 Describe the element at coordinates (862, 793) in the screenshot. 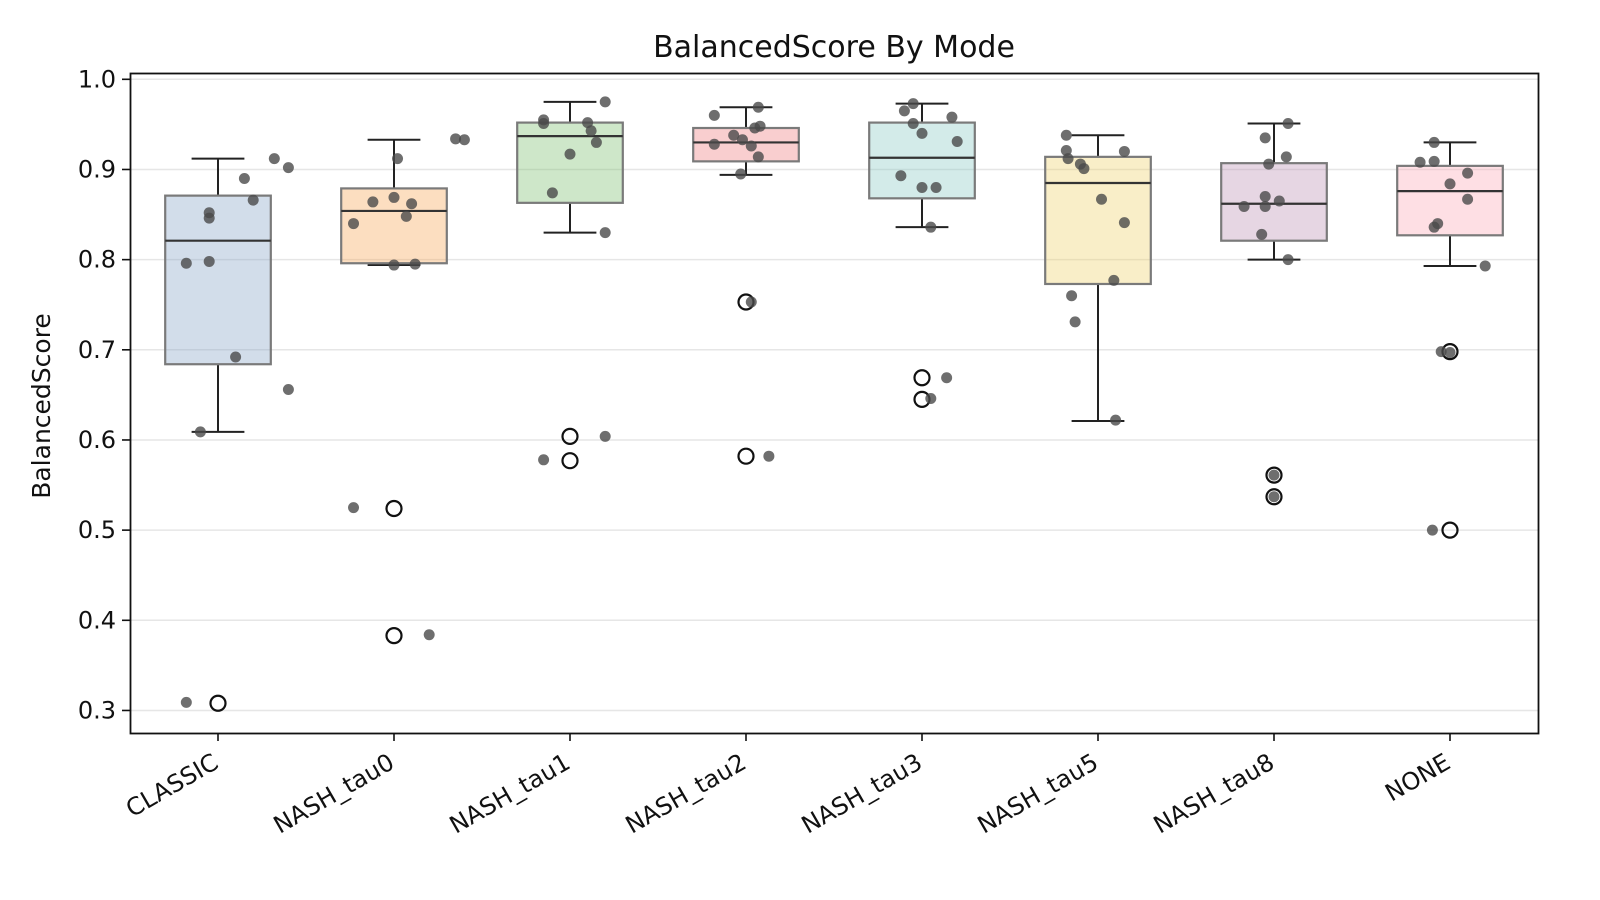

I see `x-tick-label: NASH_tau3` at that location.